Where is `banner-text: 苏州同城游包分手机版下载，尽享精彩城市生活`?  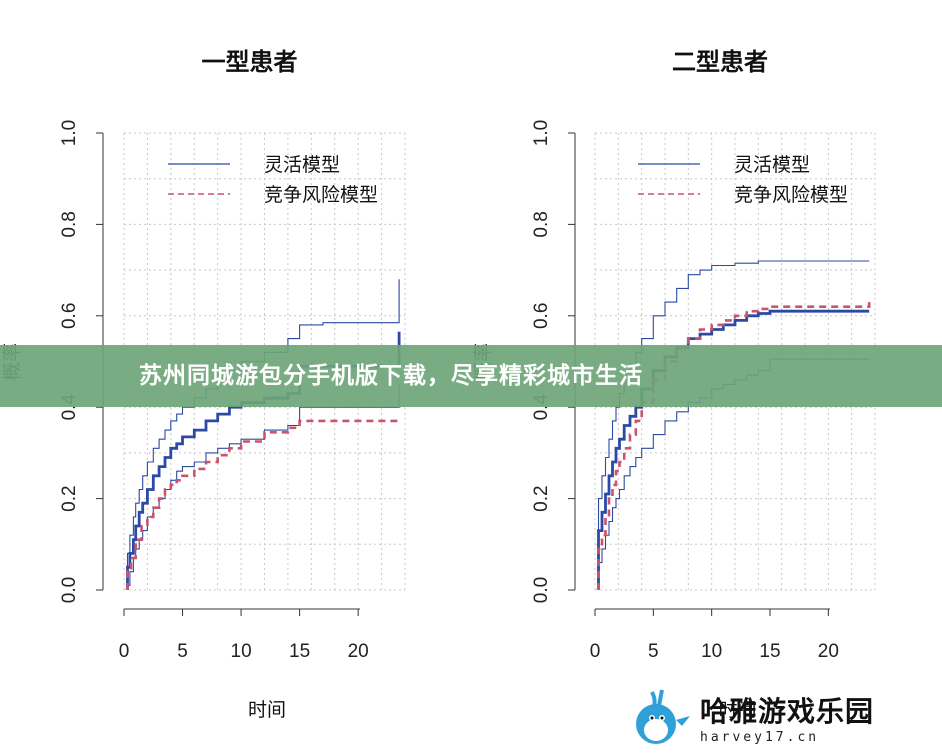 banner-text: 苏州同城游包分手机版下载，尽享精彩城市生活 is located at coordinates (391, 376).